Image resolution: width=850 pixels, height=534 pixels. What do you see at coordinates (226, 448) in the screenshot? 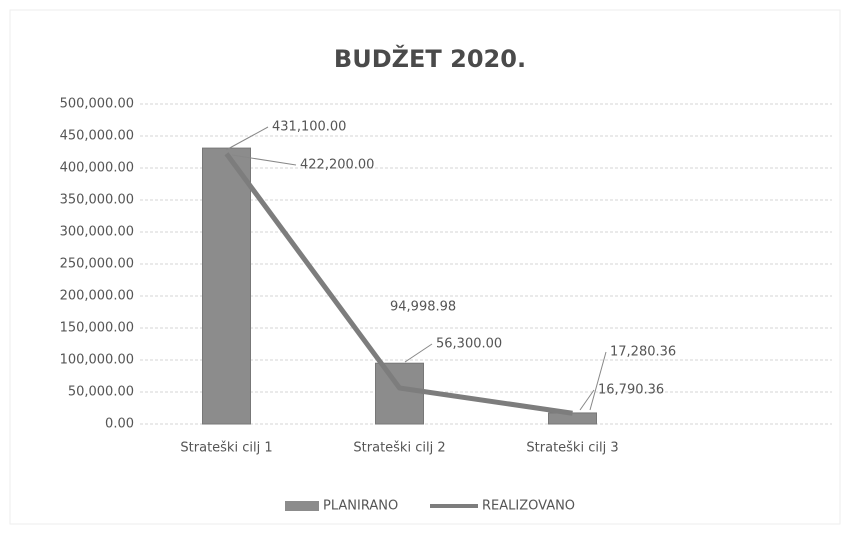
I see `x-tick-label: Strateški cilj 1` at bounding box center [226, 448].